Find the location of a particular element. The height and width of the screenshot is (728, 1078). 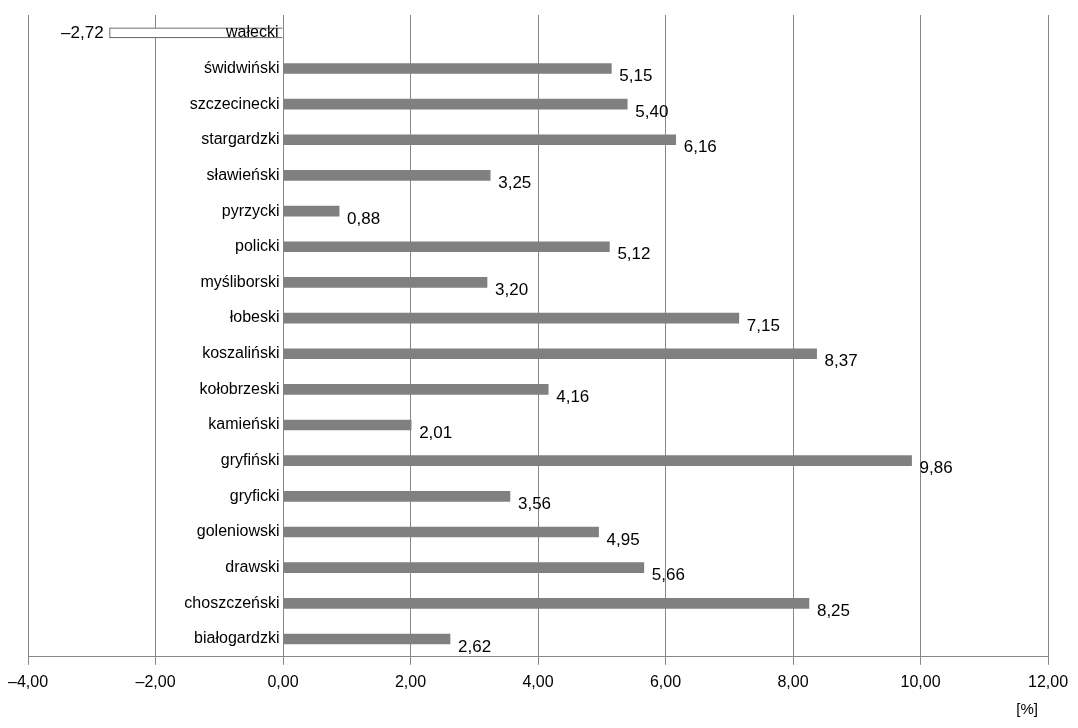

y-tick-label: gryfiński is located at coordinates (250, 460).